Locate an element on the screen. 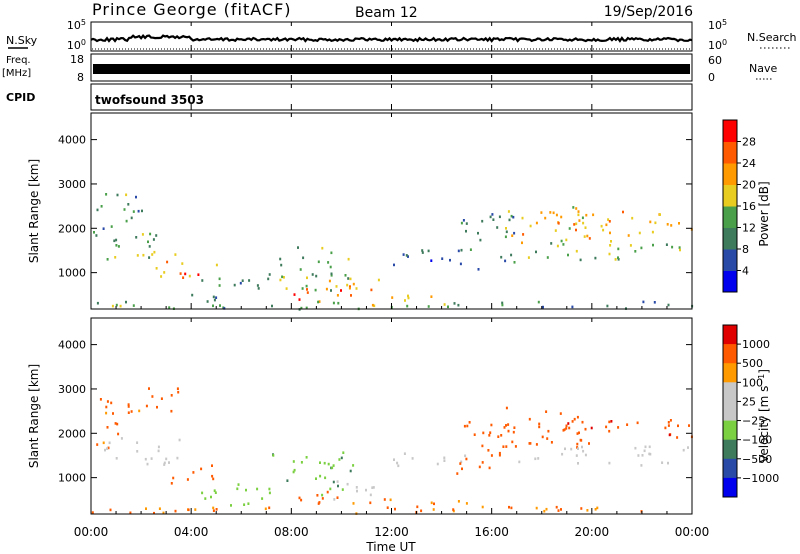 The width and height of the screenshot is (800, 554). noise-tick-left-top: 105 is located at coordinates (76, 25).